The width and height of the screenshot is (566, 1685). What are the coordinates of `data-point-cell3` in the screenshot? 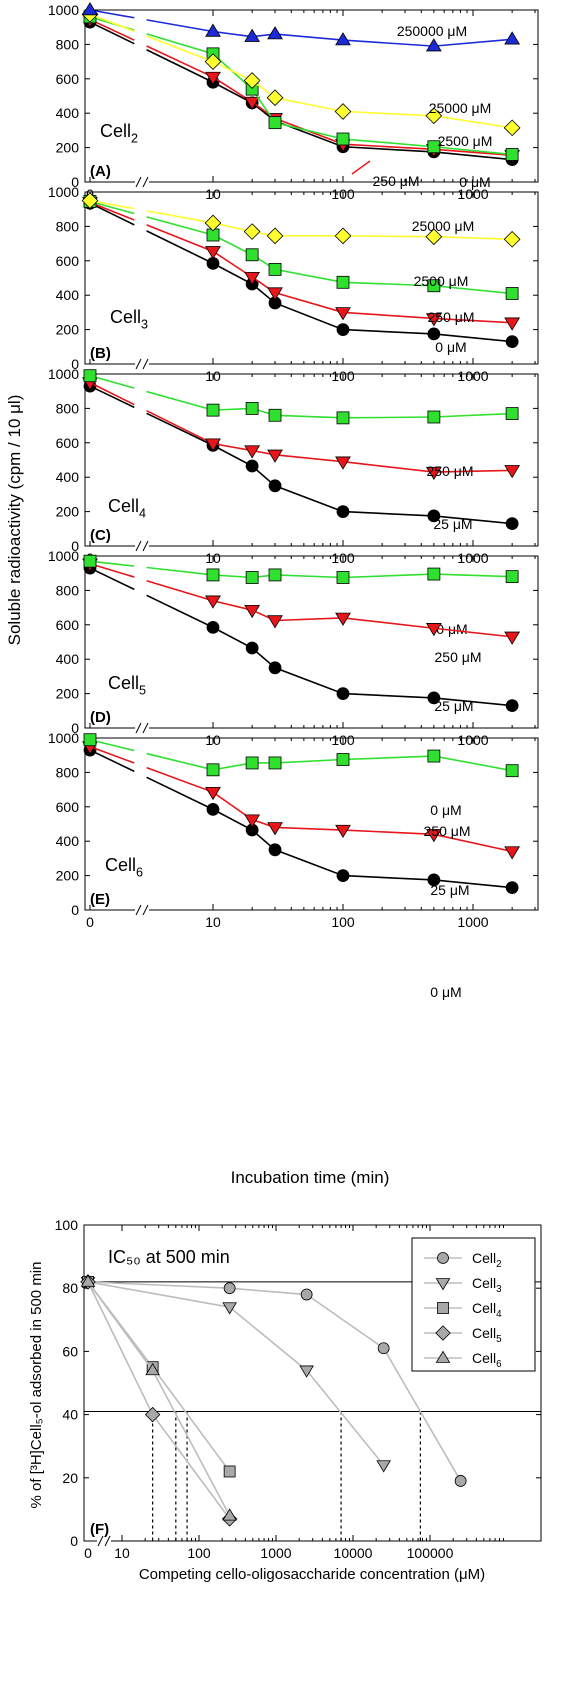 It's located at (306, 1371).